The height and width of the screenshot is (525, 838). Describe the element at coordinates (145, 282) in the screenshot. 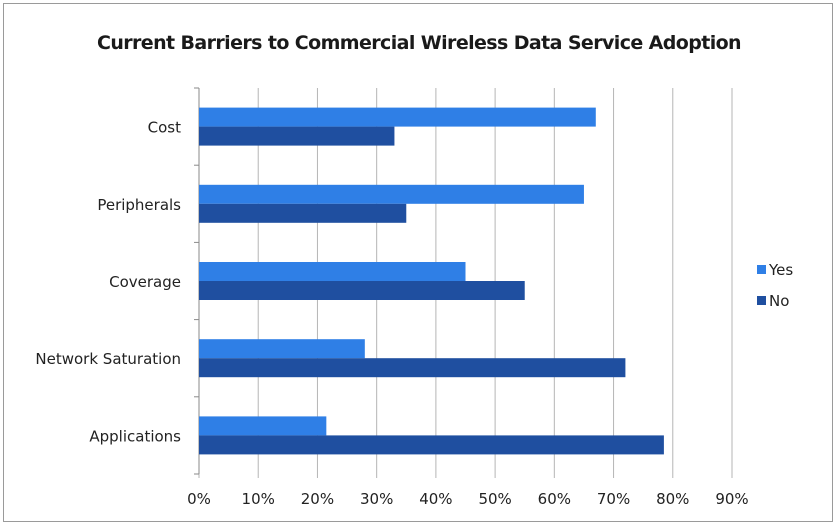

I see `category-label: Coverage` at that location.